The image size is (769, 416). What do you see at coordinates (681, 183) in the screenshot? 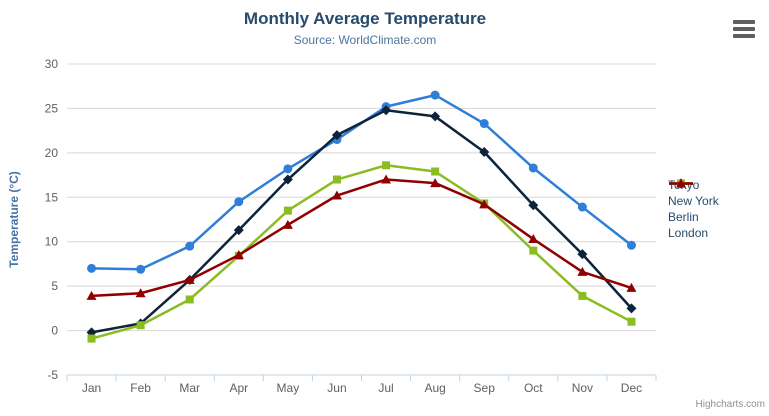
I see `triangle-marker-icon` at bounding box center [681, 183].